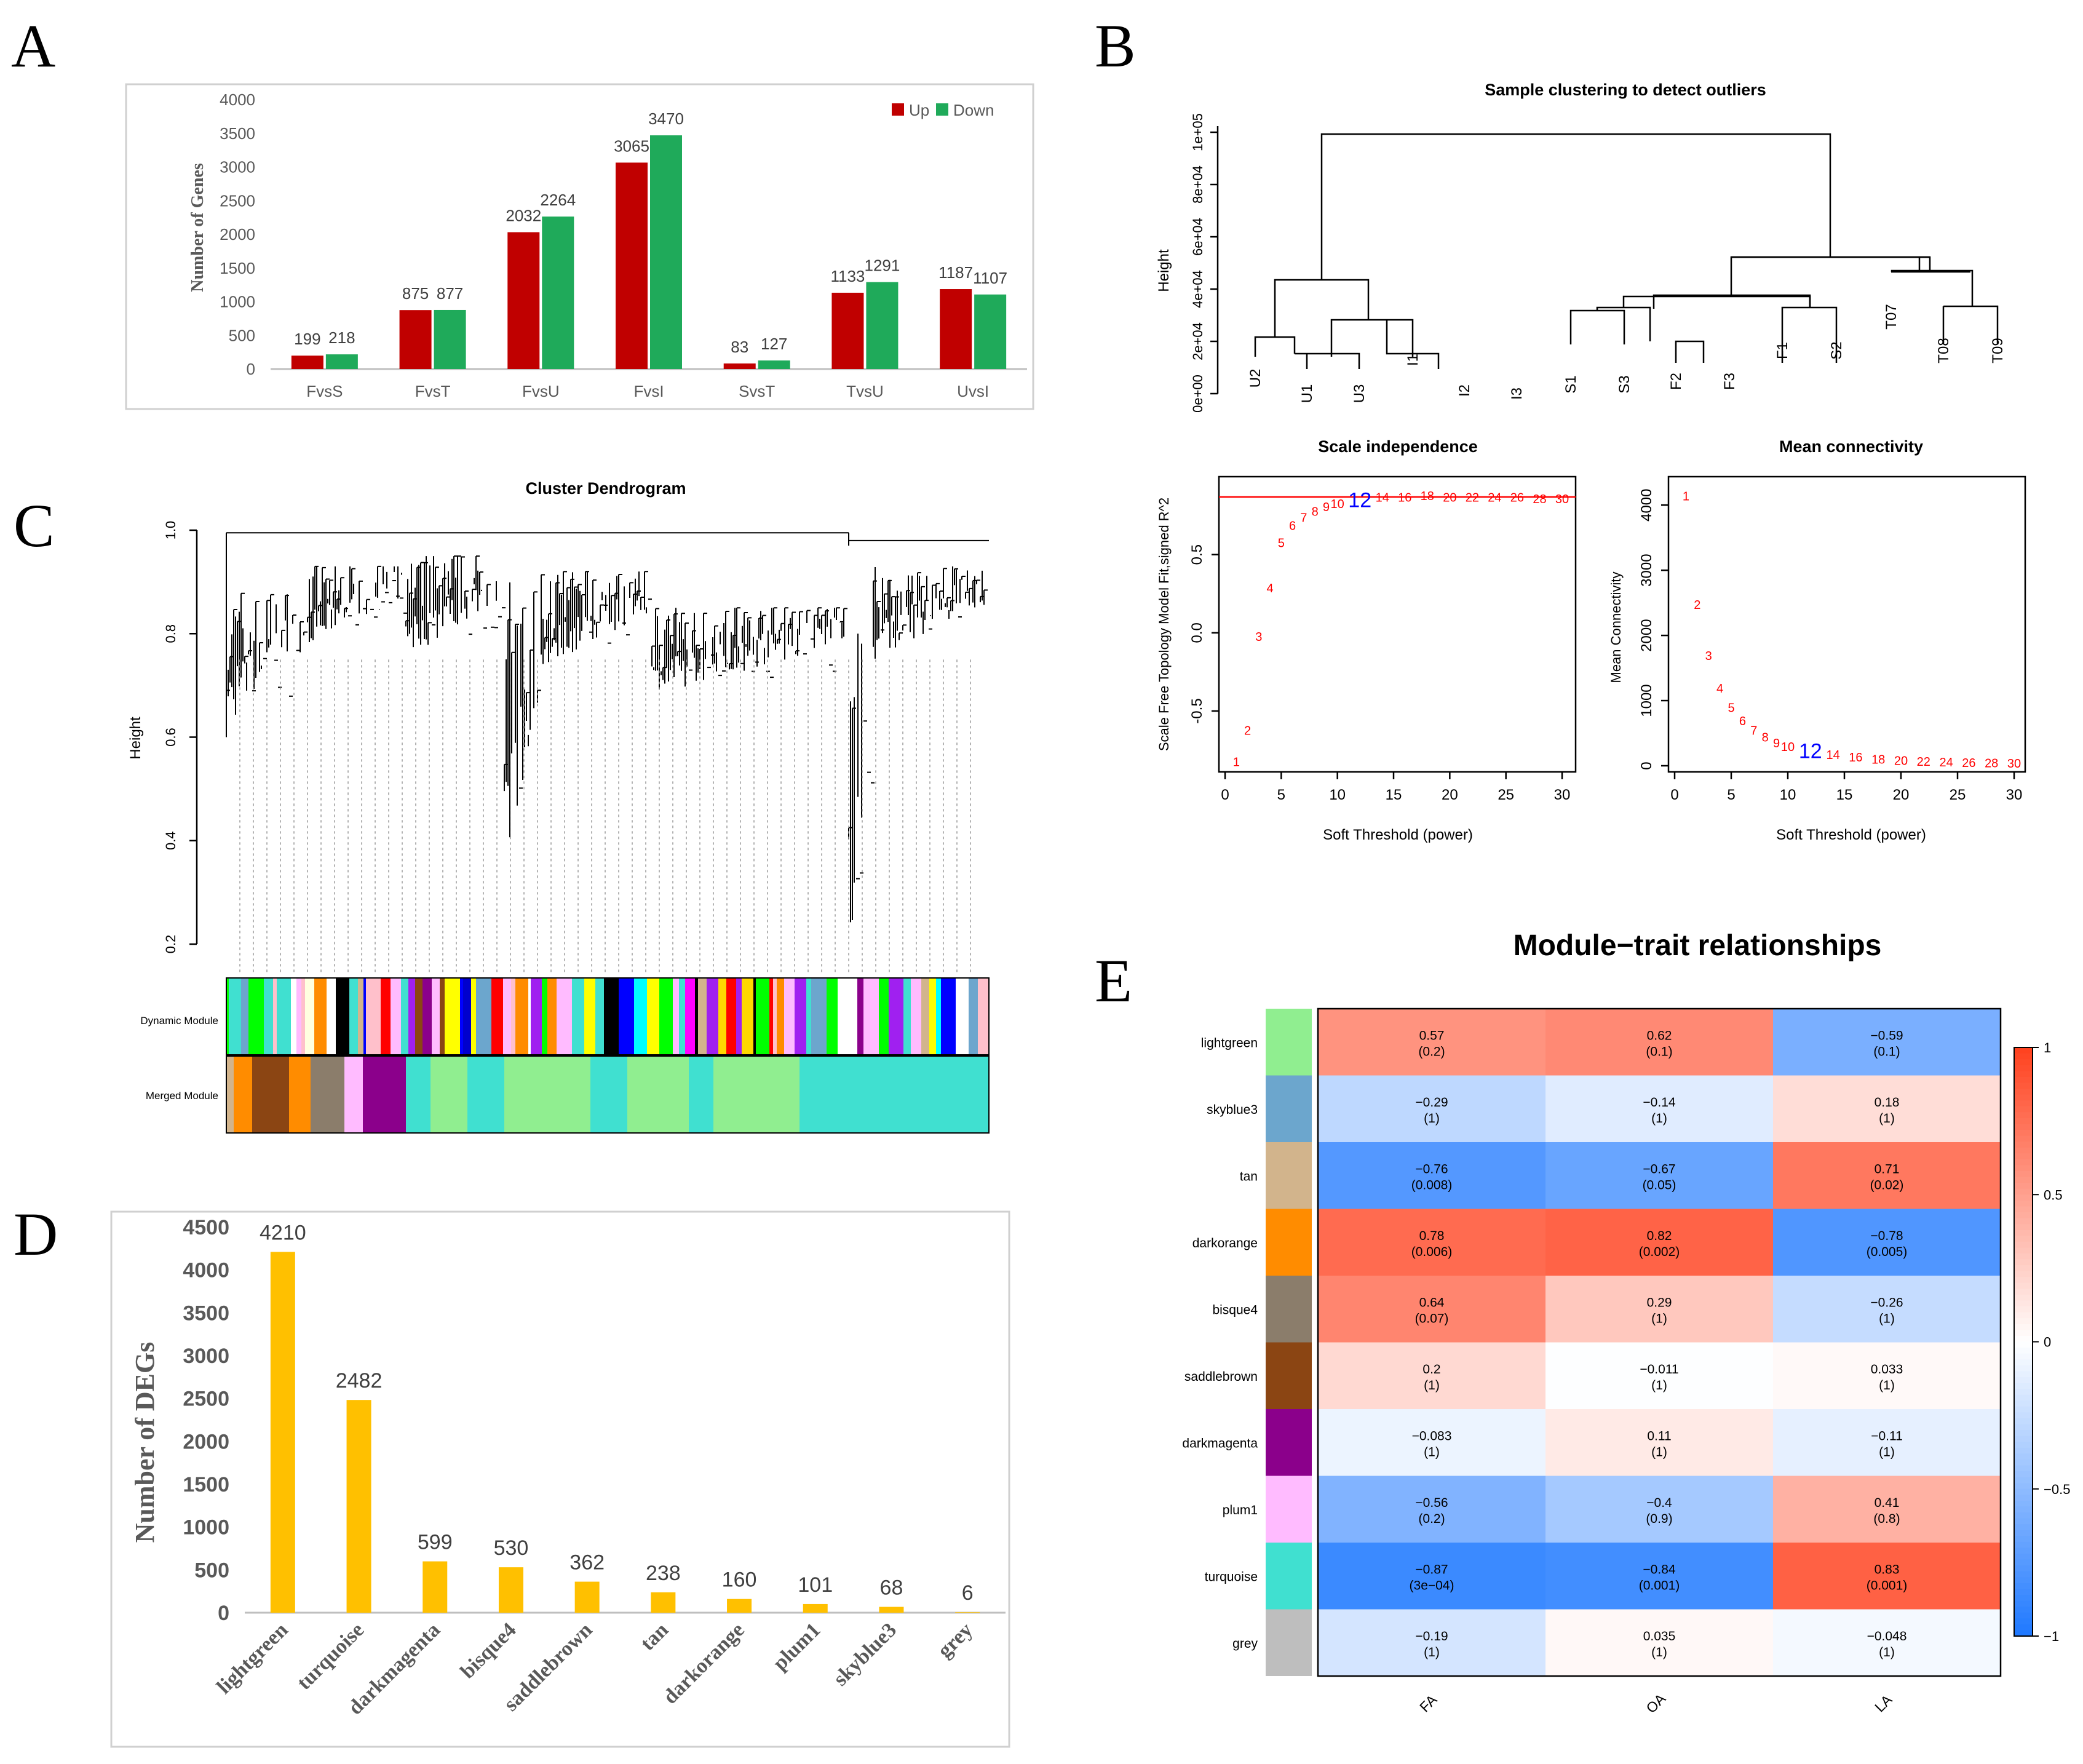 This screenshot has width=2083, height=1764. Describe the element at coordinates (1289, 1309) in the screenshot. I see `module-color-swatch` at that location.